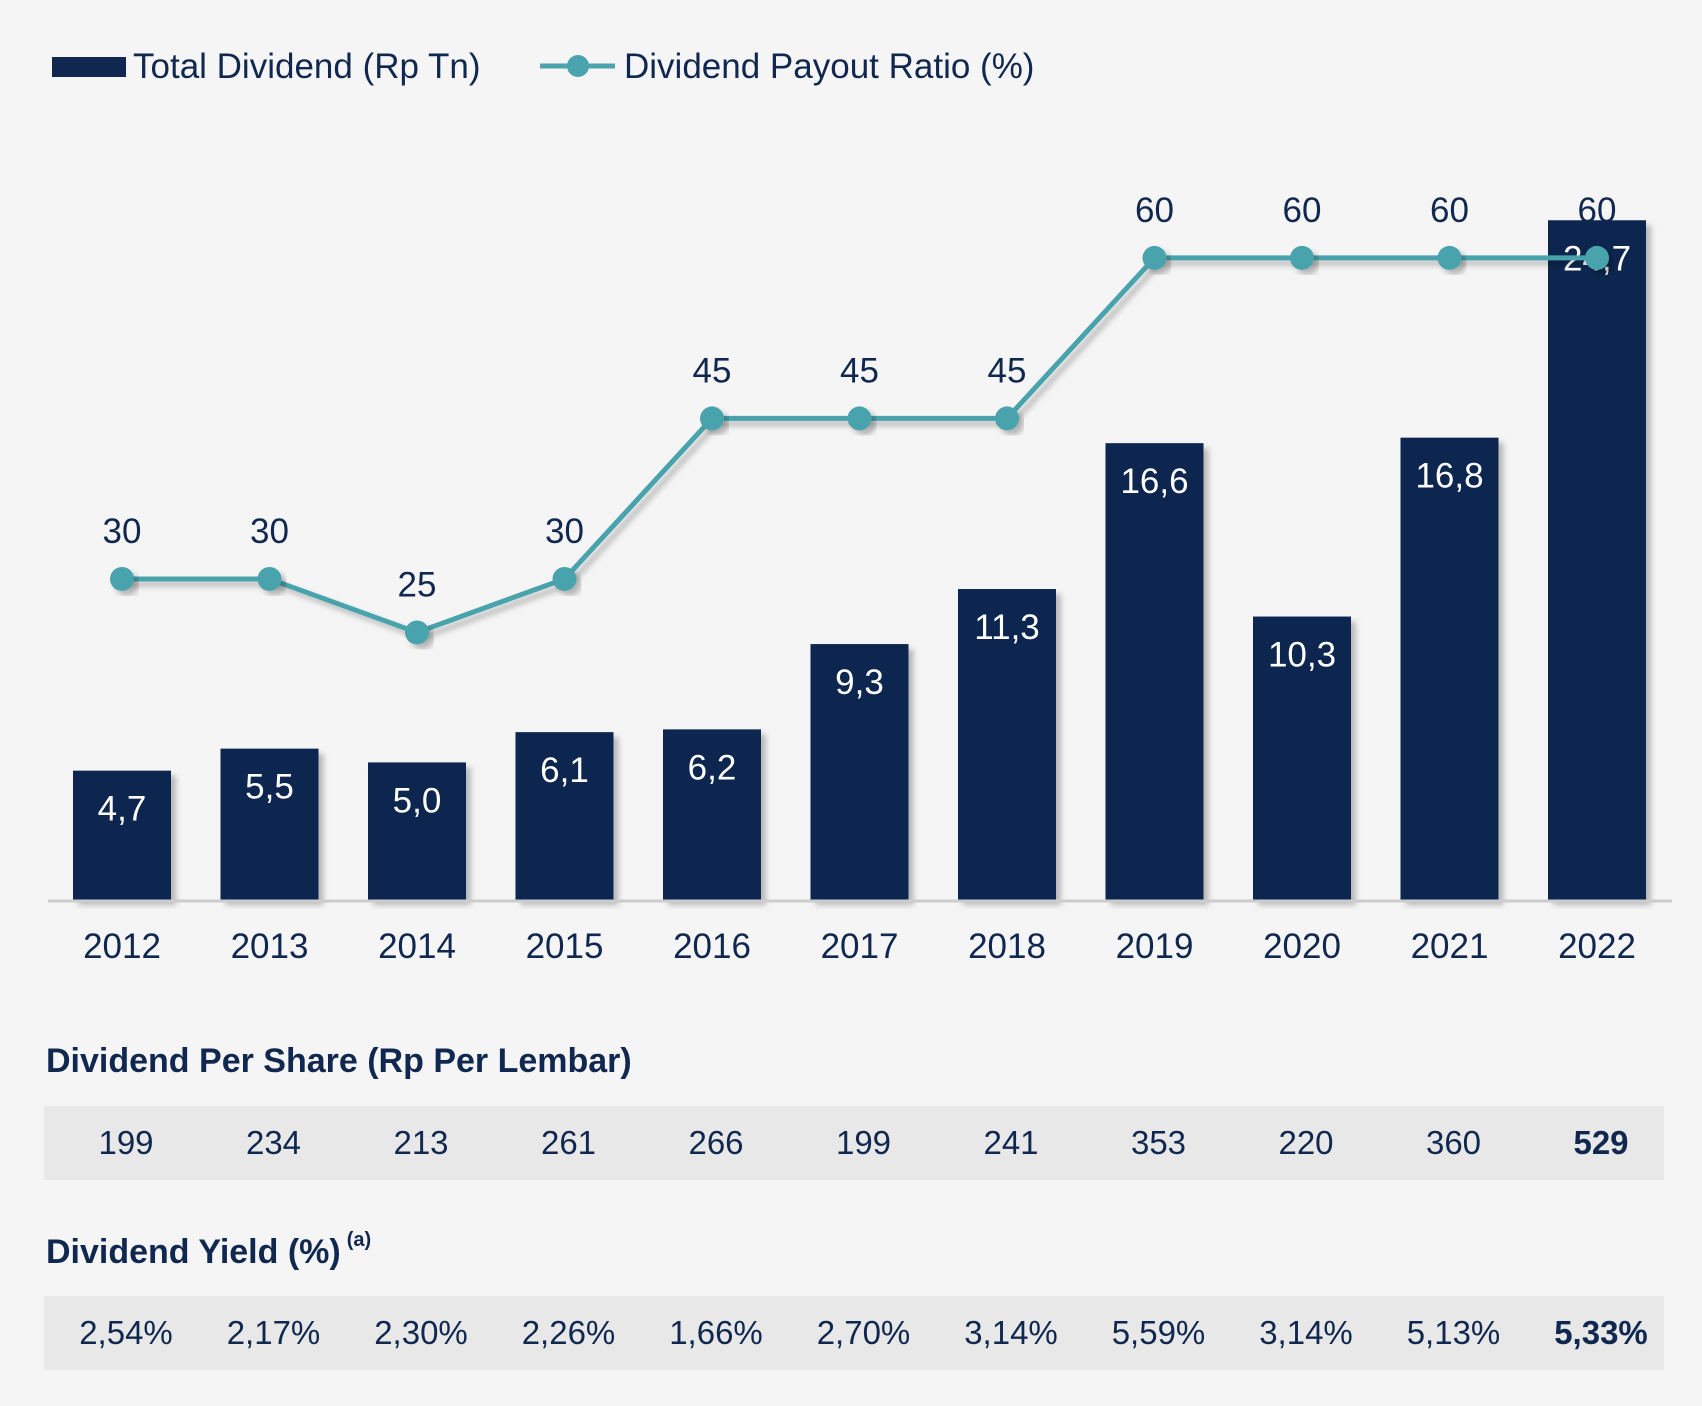 The width and height of the screenshot is (1702, 1406). What do you see at coordinates (564, 816) in the screenshot?
I see `bar-2015` at bounding box center [564, 816].